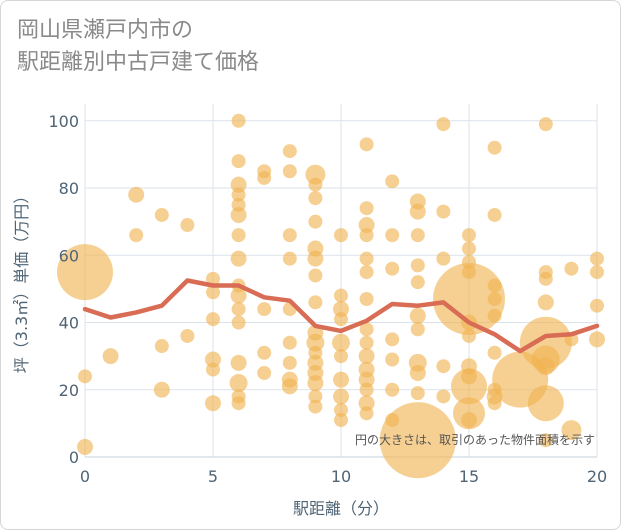 Image resolution: width=621 pixels, height=530 pixels. Describe the element at coordinates (69, 323) in the screenshot. I see `y-tick-label: 40` at that location.